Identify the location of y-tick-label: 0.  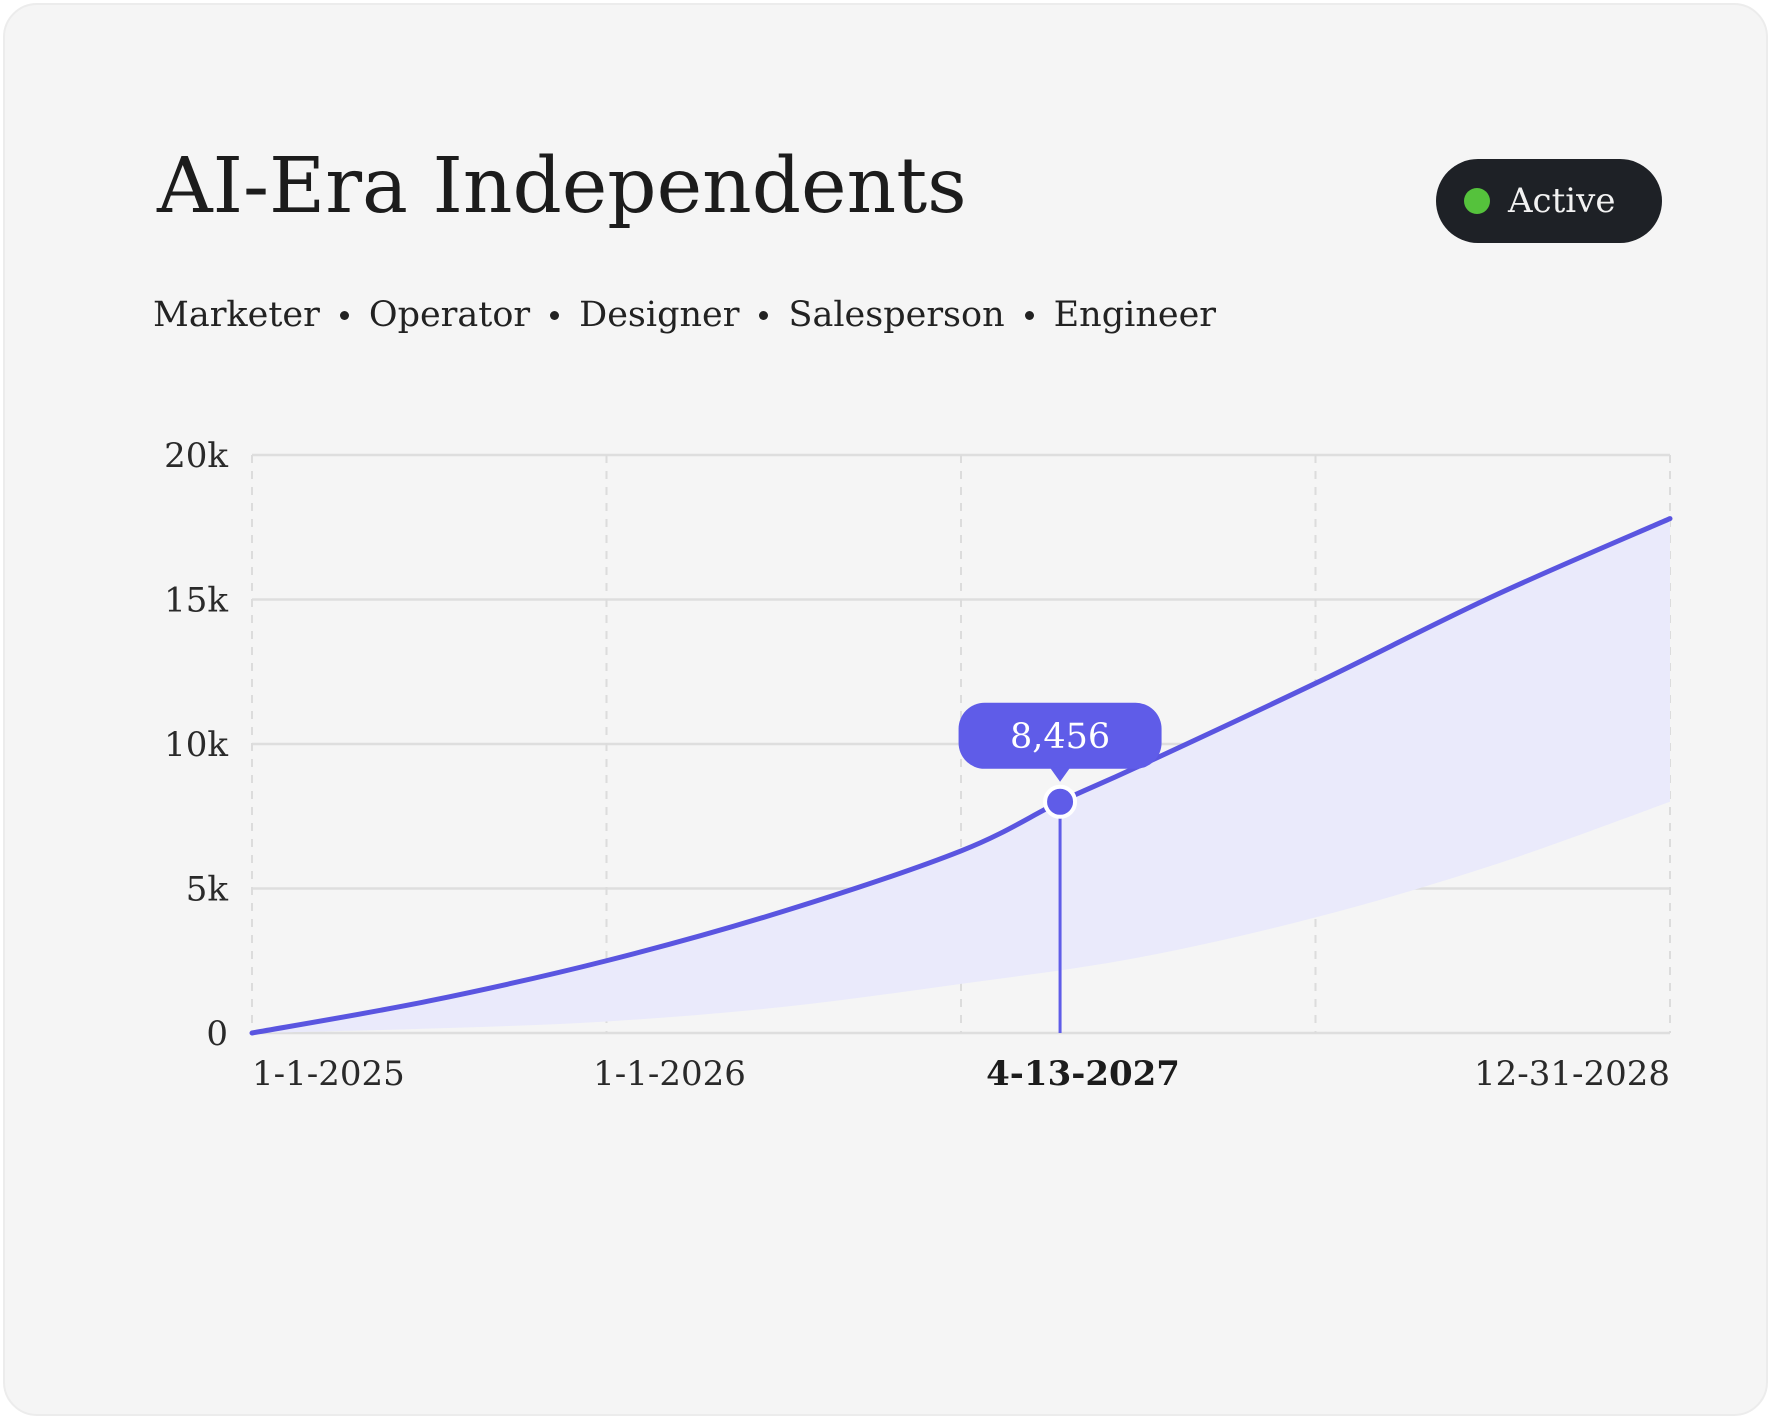
(217, 1034).